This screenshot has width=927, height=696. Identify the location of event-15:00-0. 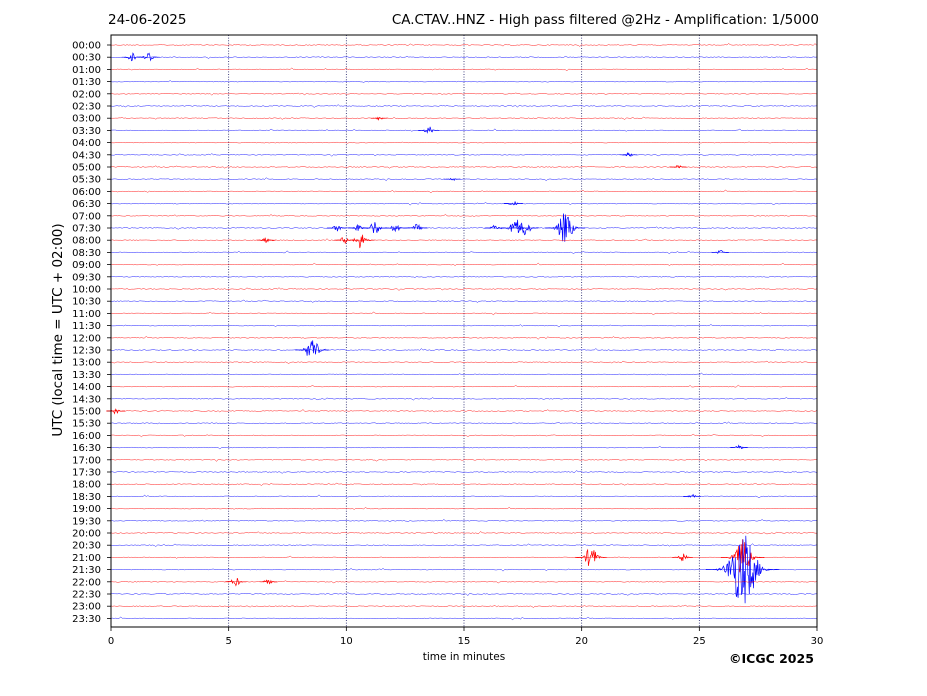
(116, 411).